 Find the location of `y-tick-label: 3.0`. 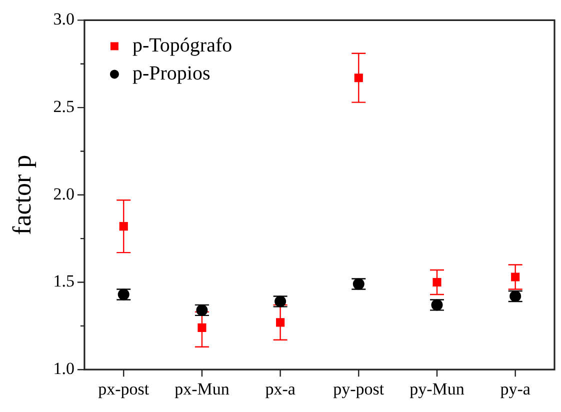

y-tick-label: 3.0 is located at coordinates (63, 19).